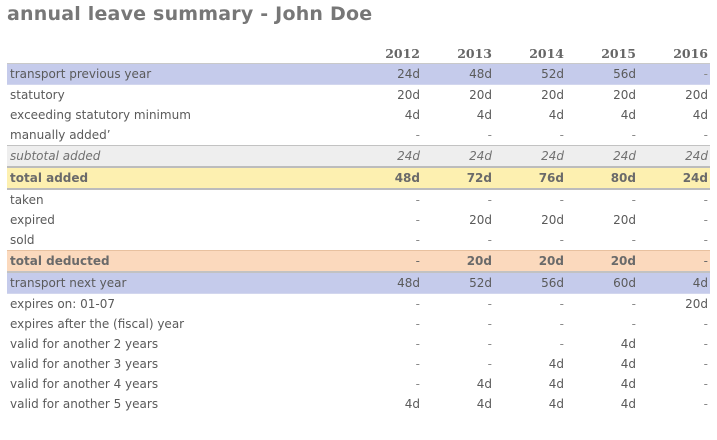 This screenshot has width=717, height=440. Describe the element at coordinates (674, 51) in the screenshot. I see `year-header-2016: 2016` at that location.